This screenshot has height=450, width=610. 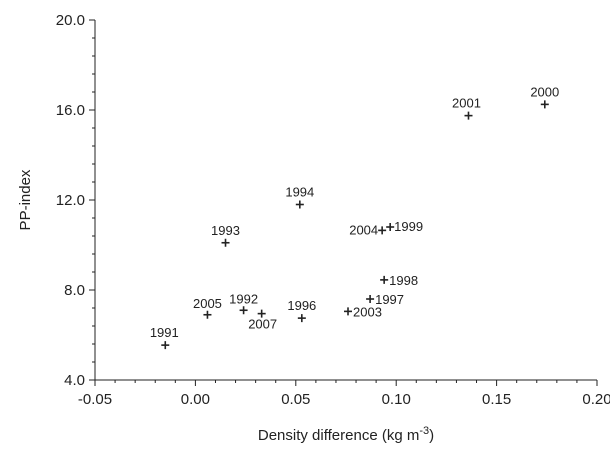 I want to click on x-axis-title-main: Density difference (kg m, so click(x=338, y=435).